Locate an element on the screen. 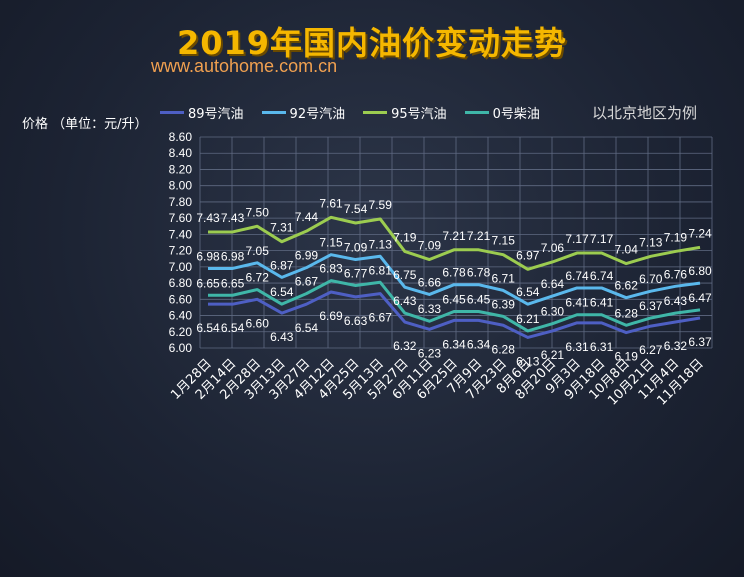  data-label: 6.47 is located at coordinates (700, 298).